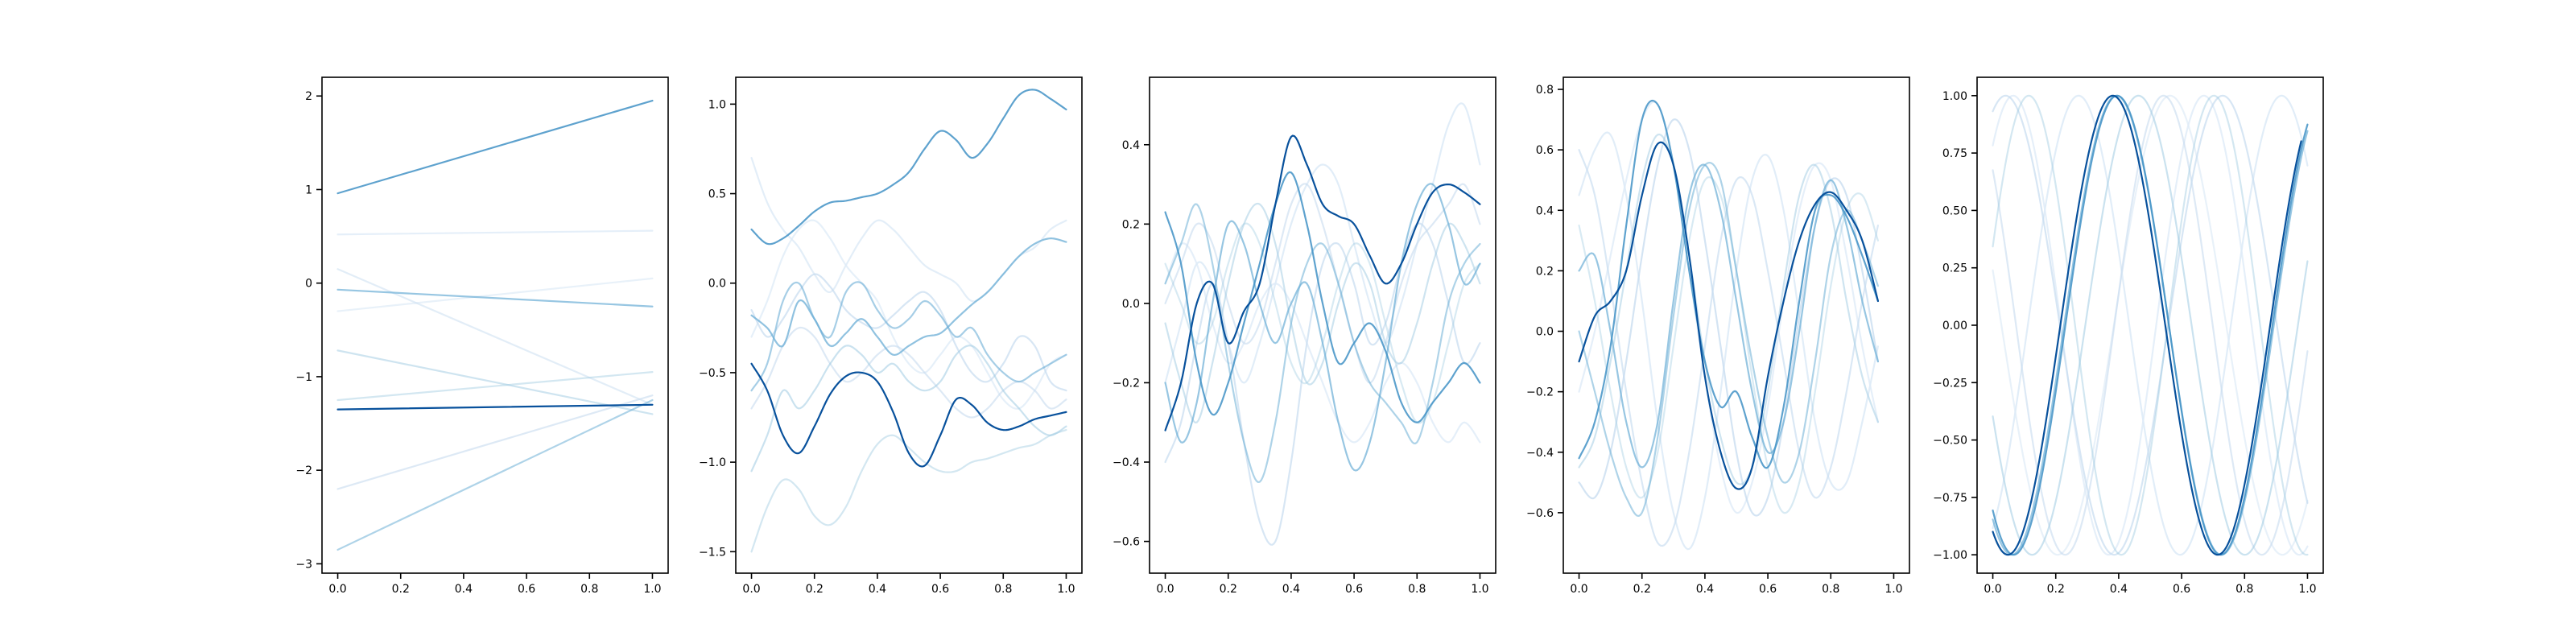 Image resolution: width=2576 pixels, height=644 pixels. Describe the element at coordinates (1954, 96) in the screenshot. I see `y-tick-label: 1.00` at that location.